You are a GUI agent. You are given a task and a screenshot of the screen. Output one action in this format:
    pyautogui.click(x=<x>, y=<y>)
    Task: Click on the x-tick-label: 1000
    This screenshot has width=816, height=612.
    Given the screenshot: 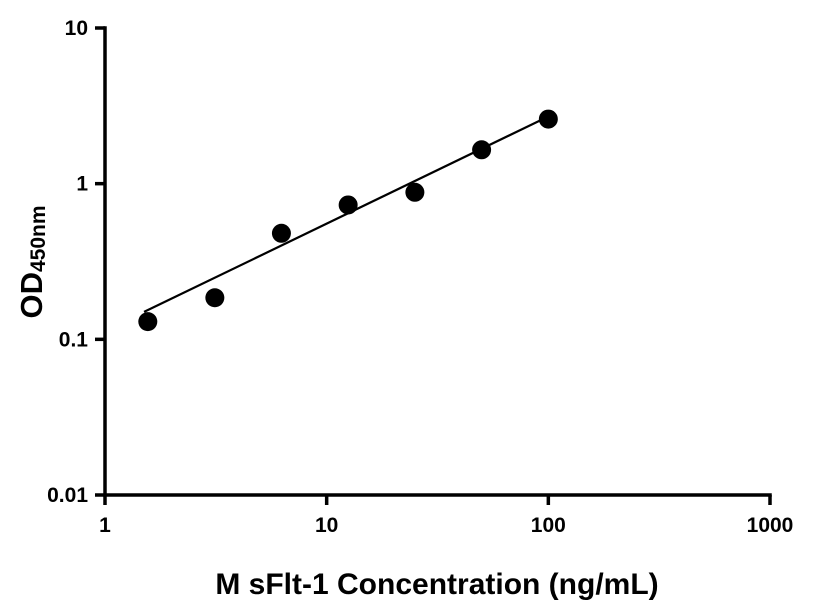 What is the action you would take?
    pyautogui.click(x=770, y=525)
    